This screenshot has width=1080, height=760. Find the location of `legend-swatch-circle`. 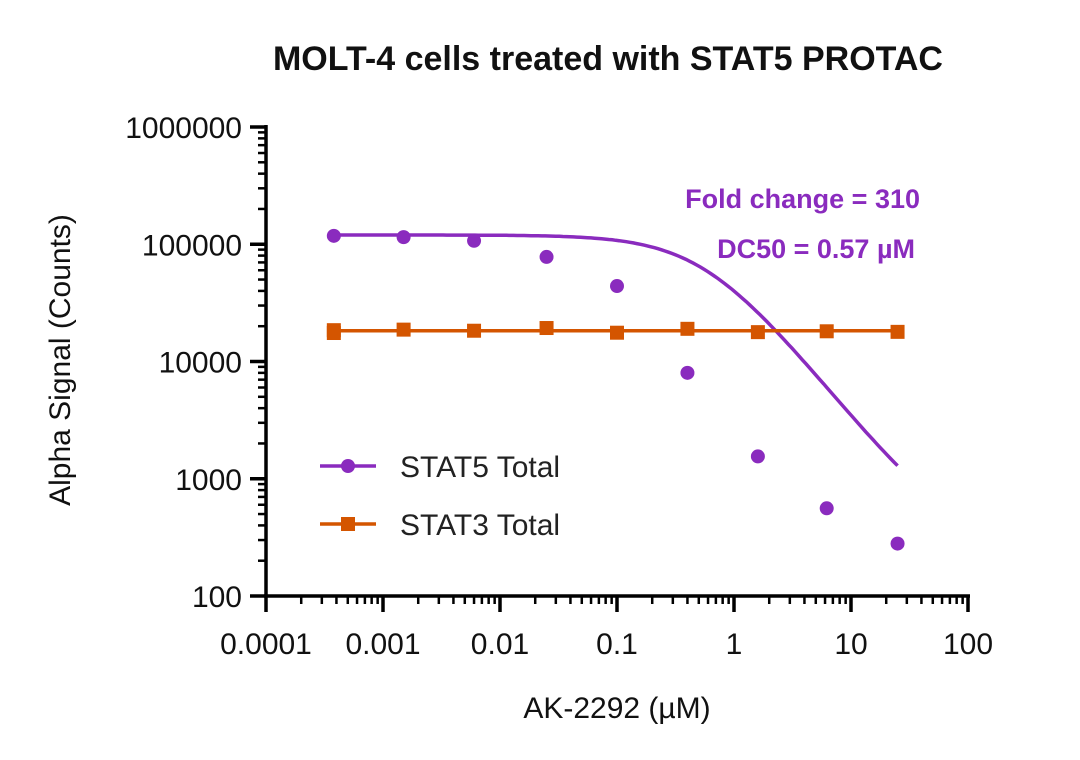

legend-swatch-circle is located at coordinates (348, 466).